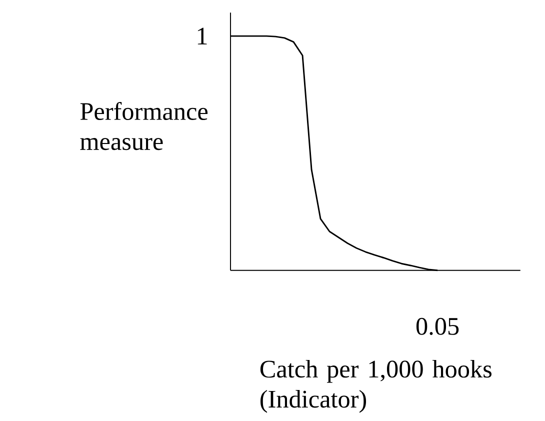 The height and width of the screenshot is (421, 545). What do you see at coordinates (202, 36) in the screenshot?
I see `text: 1` at bounding box center [202, 36].